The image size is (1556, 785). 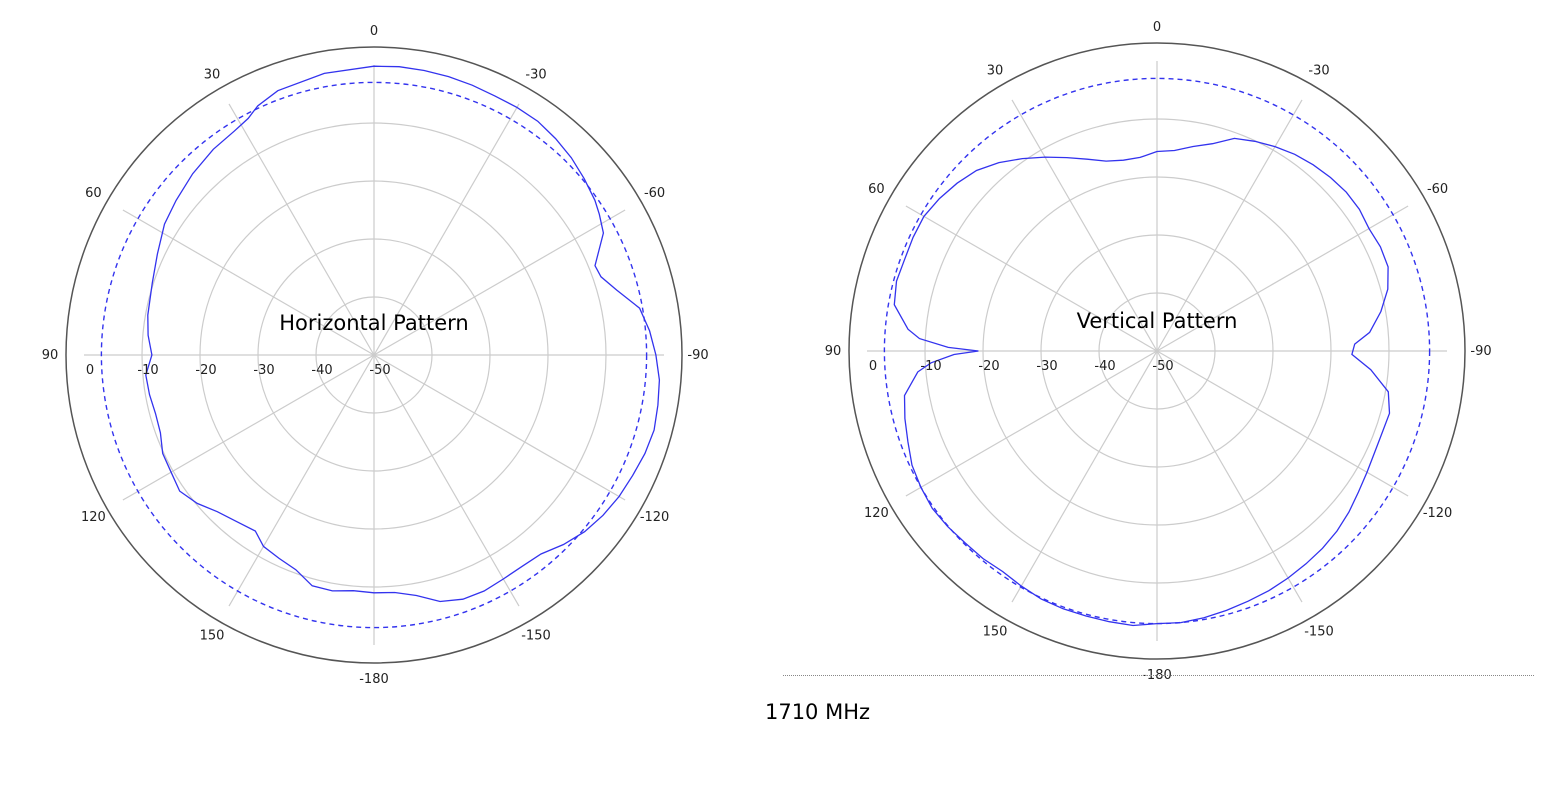 I want to click on separator-line, so click(x=1158, y=675).